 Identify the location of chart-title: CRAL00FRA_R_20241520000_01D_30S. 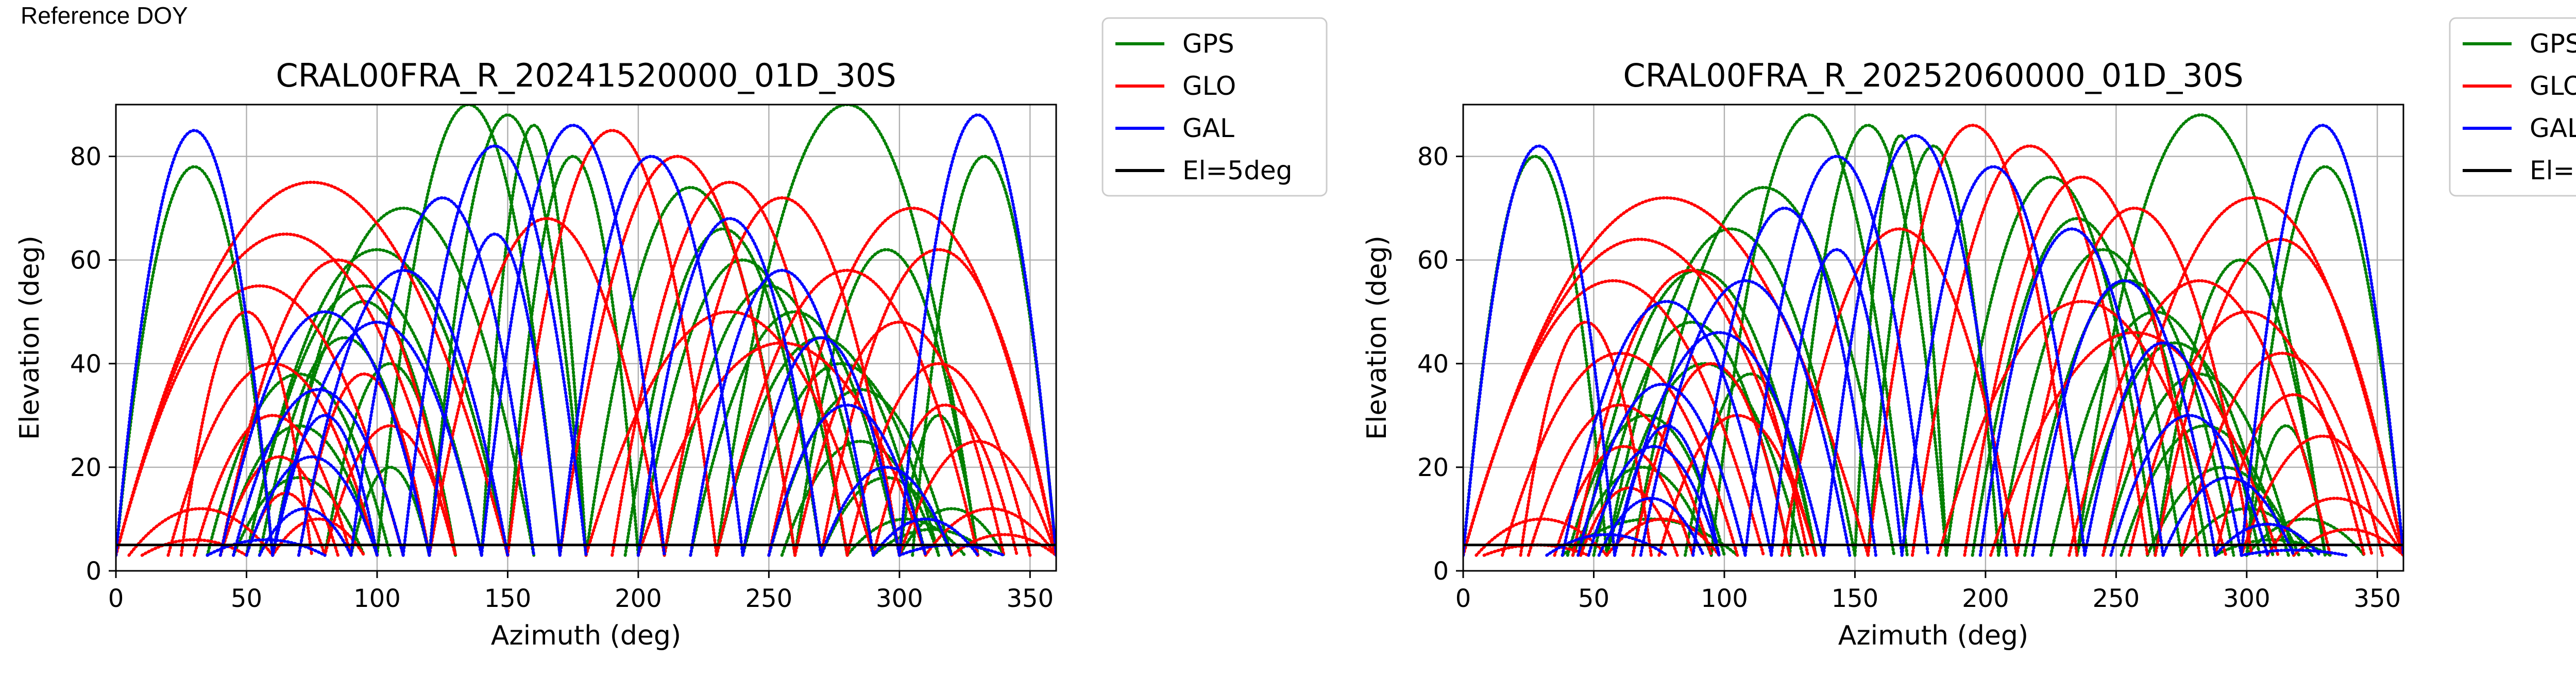
(586, 75).